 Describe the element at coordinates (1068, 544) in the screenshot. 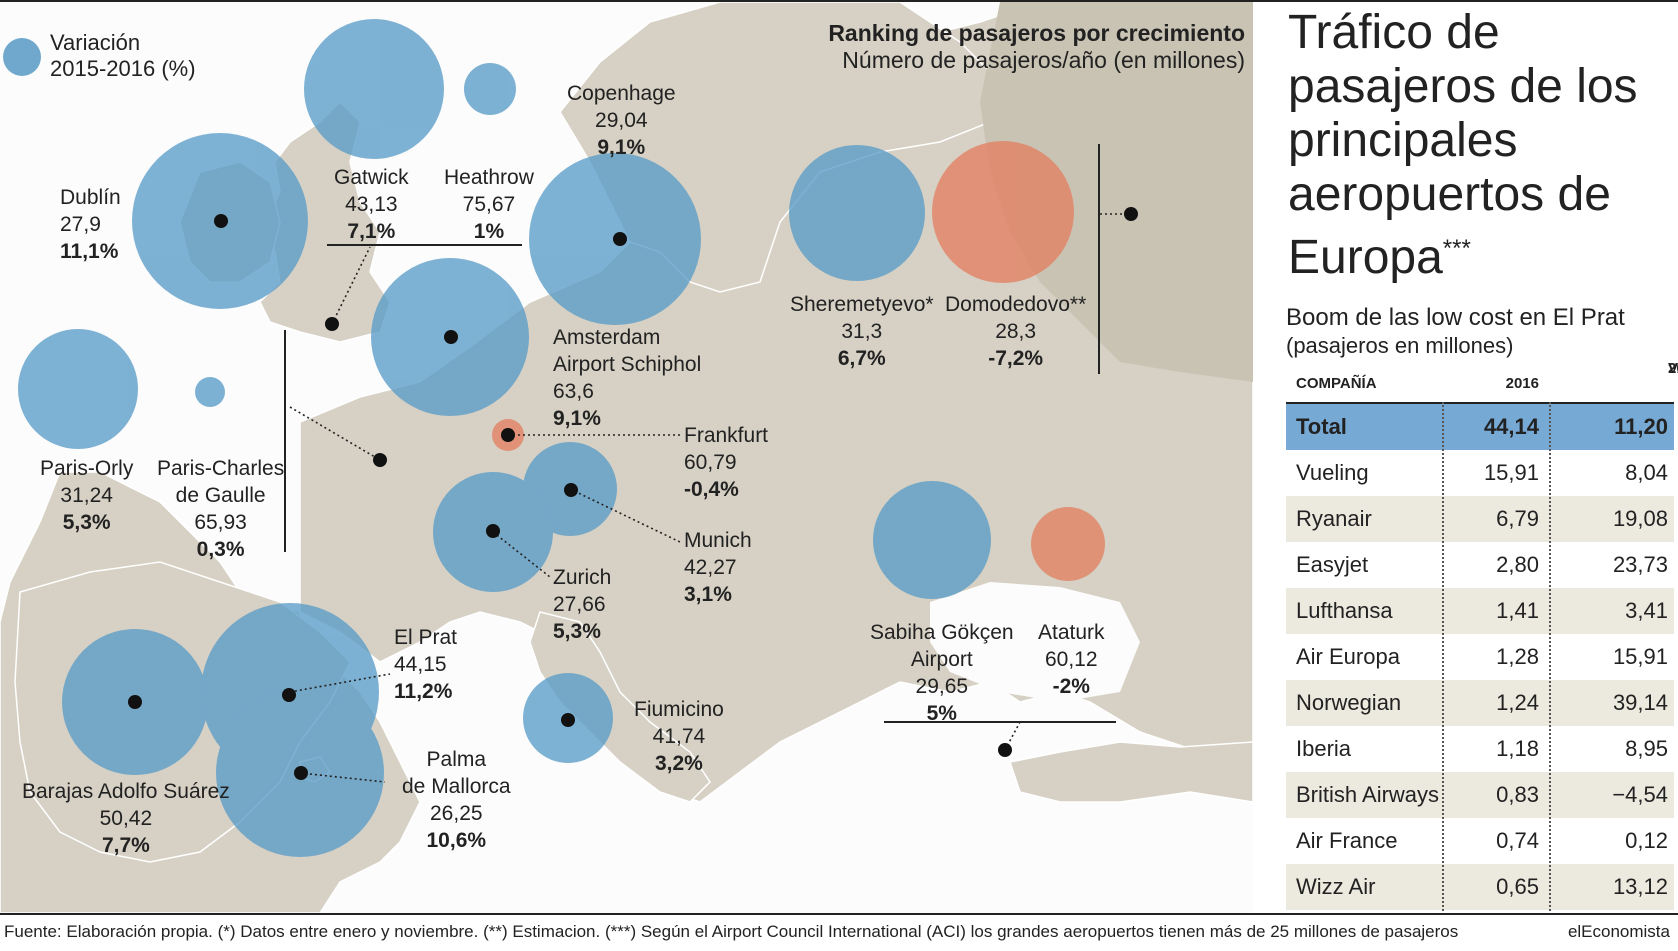

I see `bubble-ataturk` at that location.